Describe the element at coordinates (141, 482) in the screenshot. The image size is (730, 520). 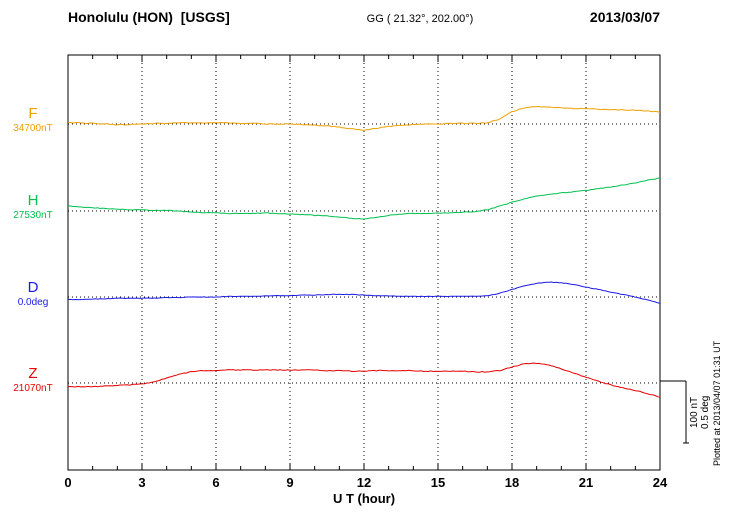
I see `x-tick-label: 3` at that location.